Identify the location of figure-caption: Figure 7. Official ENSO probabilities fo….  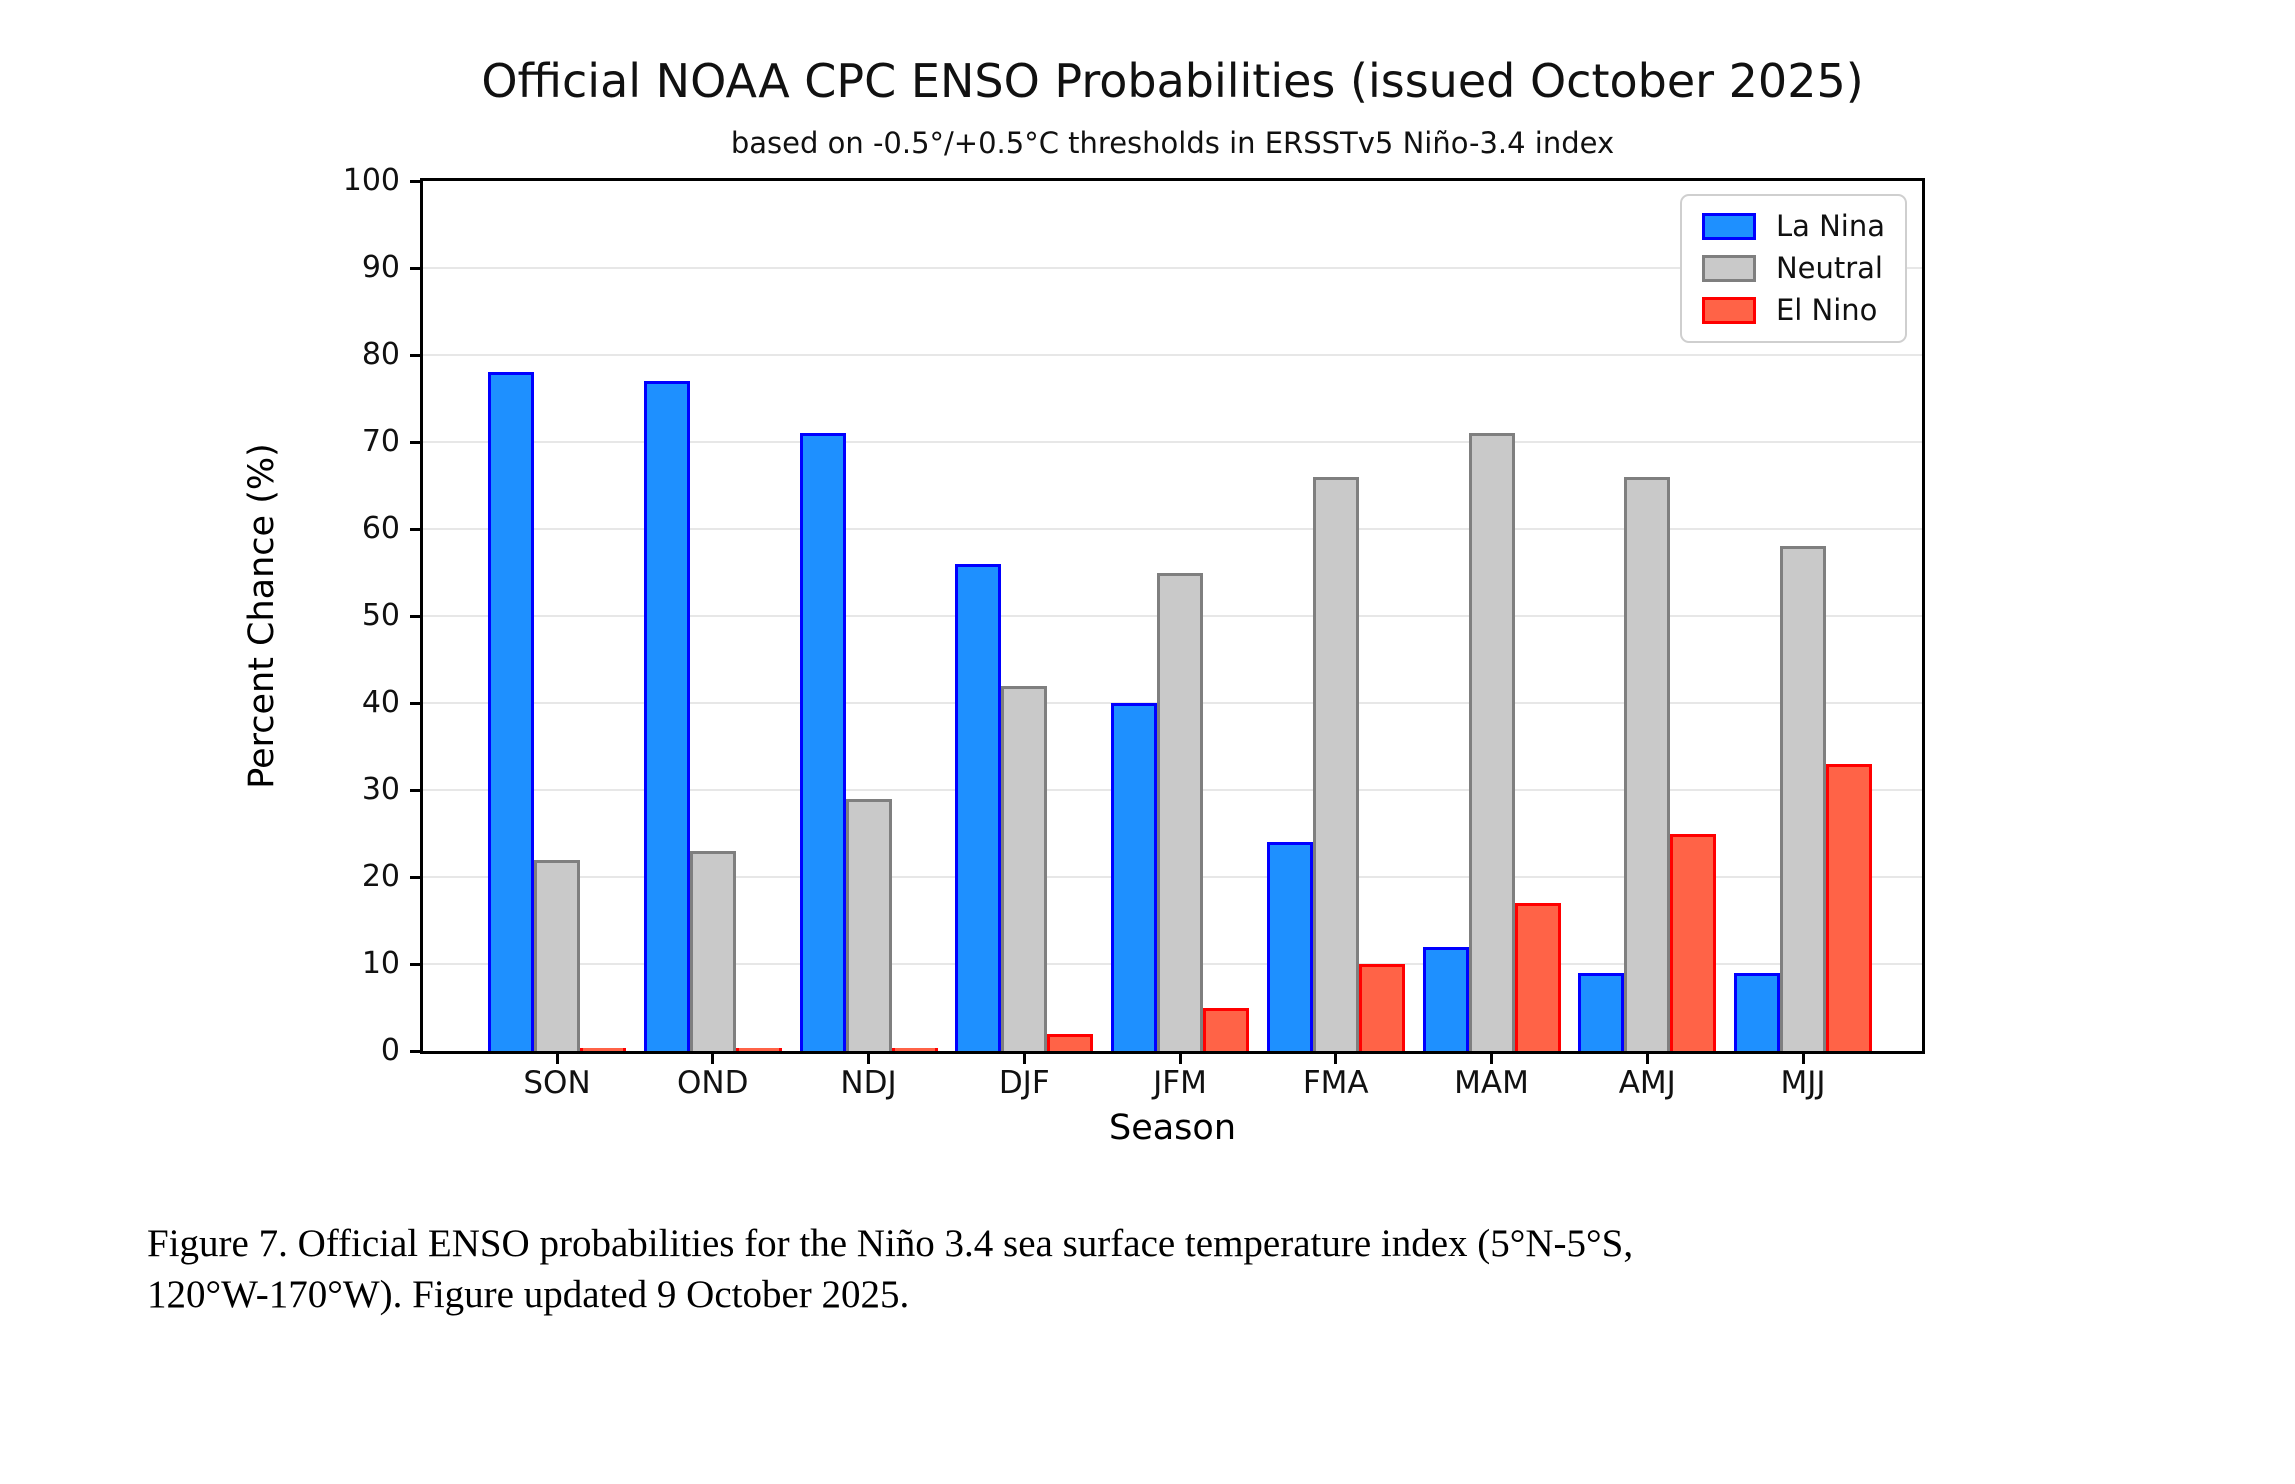
(1137, 1269).